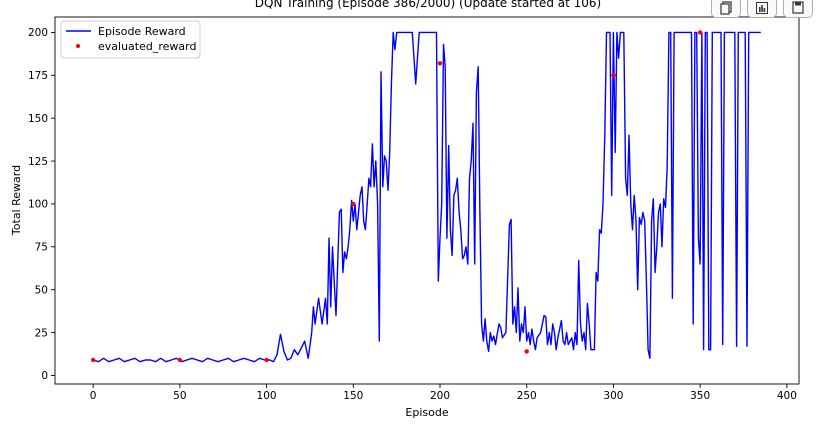 The height and width of the screenshot is (424, 819). I want to click on y-axis-label: Total Reward, so click(16, 200).